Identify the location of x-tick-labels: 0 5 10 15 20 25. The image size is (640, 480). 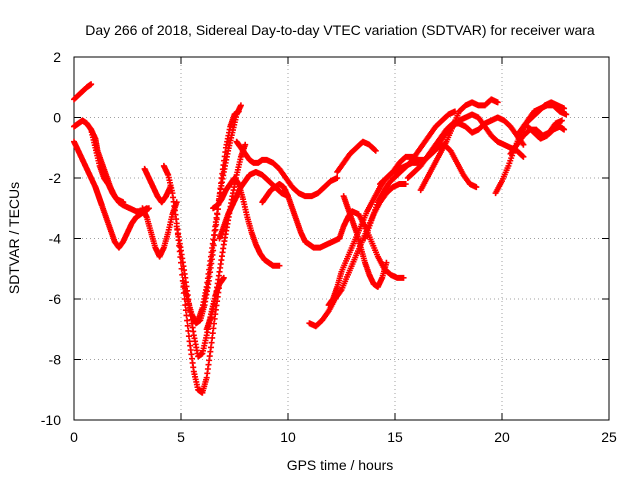
(343, 437).